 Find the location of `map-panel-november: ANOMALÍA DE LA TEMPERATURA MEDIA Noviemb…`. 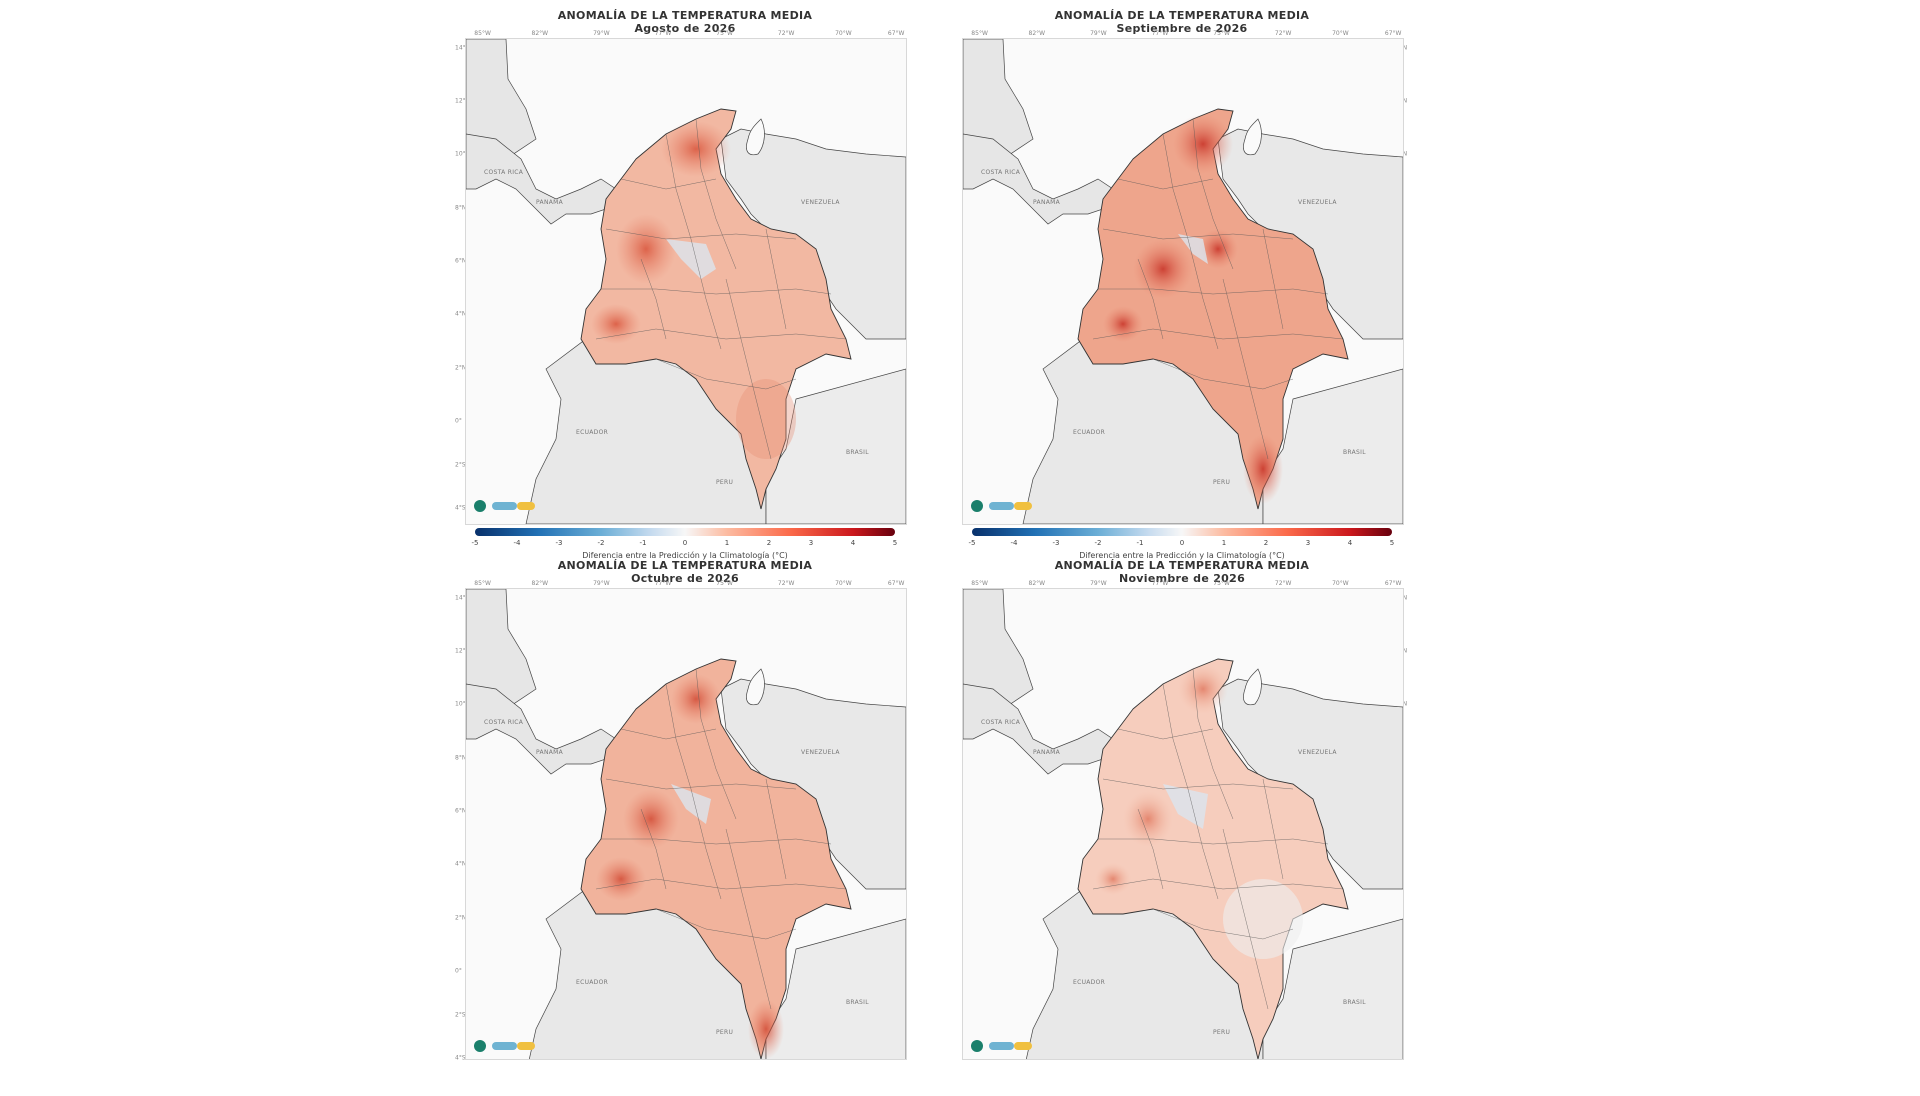

map-panel-november: ANOMALÍA DE LA TEMPERATURA MEDIA Noviemb… is located at coordinates (1182, 826).